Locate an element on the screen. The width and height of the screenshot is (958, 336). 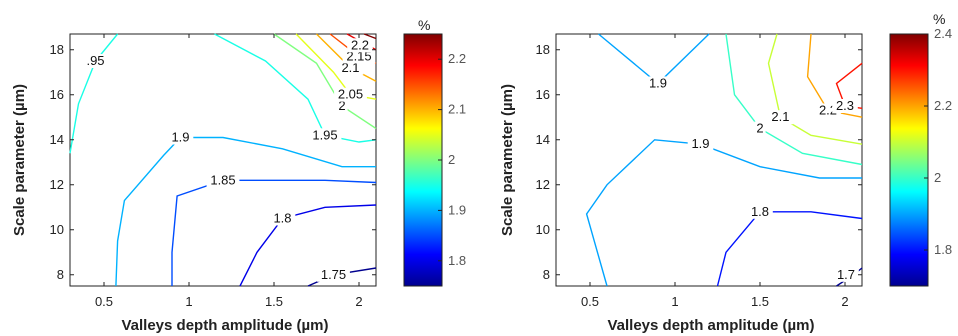
contour-label: .95 is located at coordinates (95, 60).